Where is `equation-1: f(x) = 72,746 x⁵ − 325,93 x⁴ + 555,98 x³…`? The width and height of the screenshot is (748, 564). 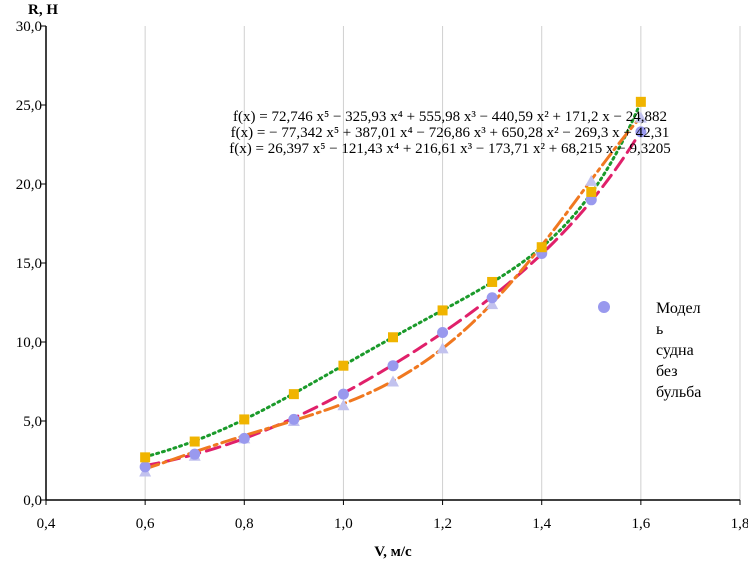
equation-1: f(x) = 72,746 x⁵ − 325,93 x⁴ + 555,98 x³… is located at coordinates (450, 117).